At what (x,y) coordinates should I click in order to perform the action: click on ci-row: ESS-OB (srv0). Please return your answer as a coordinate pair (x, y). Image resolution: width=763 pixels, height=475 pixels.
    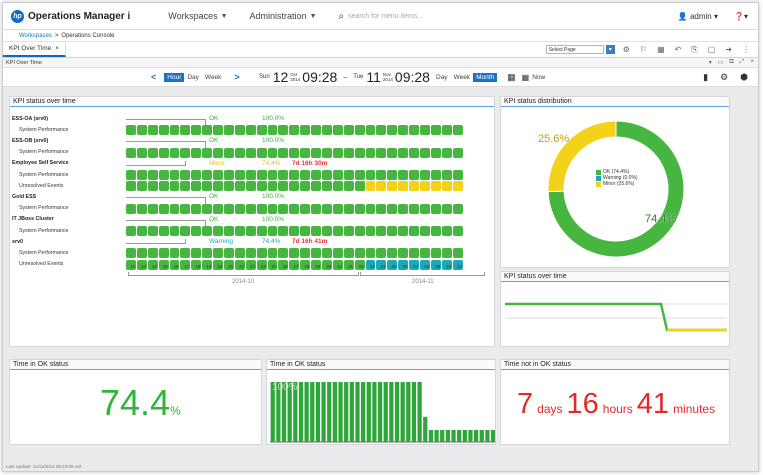
    Looking at the image, I should click on (53, 140).